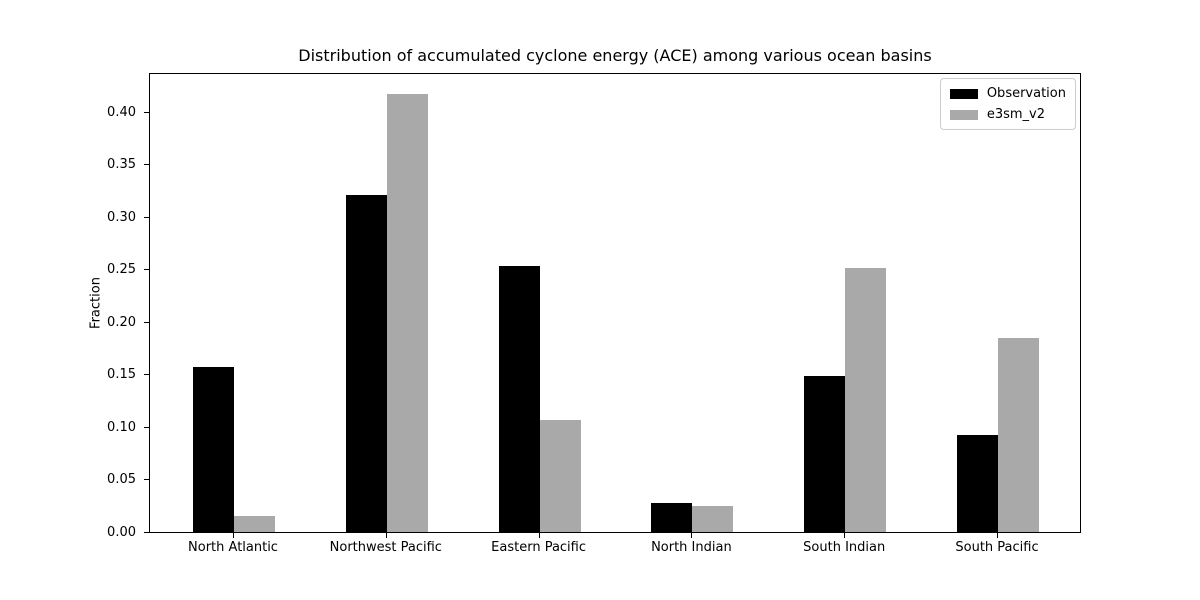 The height and width of the screenshot is (600, 1200). Describe the element at coordinates (712, 519) in the screenshot. I see `bar-e3sm-v2-north-indian` at that location.